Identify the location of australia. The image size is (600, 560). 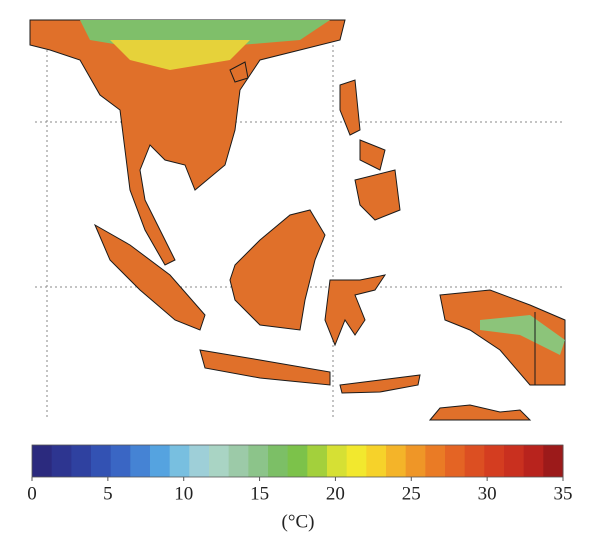
(480, 412).